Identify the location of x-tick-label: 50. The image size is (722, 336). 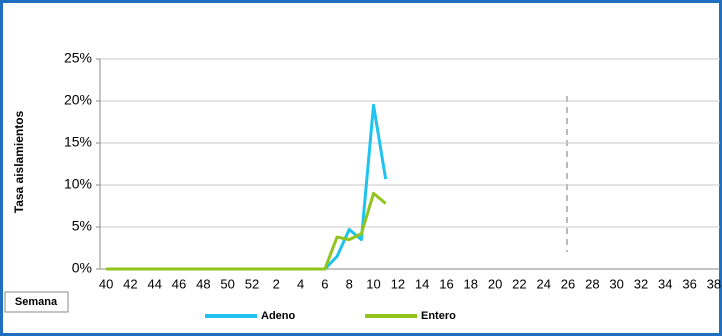
(227, 283).